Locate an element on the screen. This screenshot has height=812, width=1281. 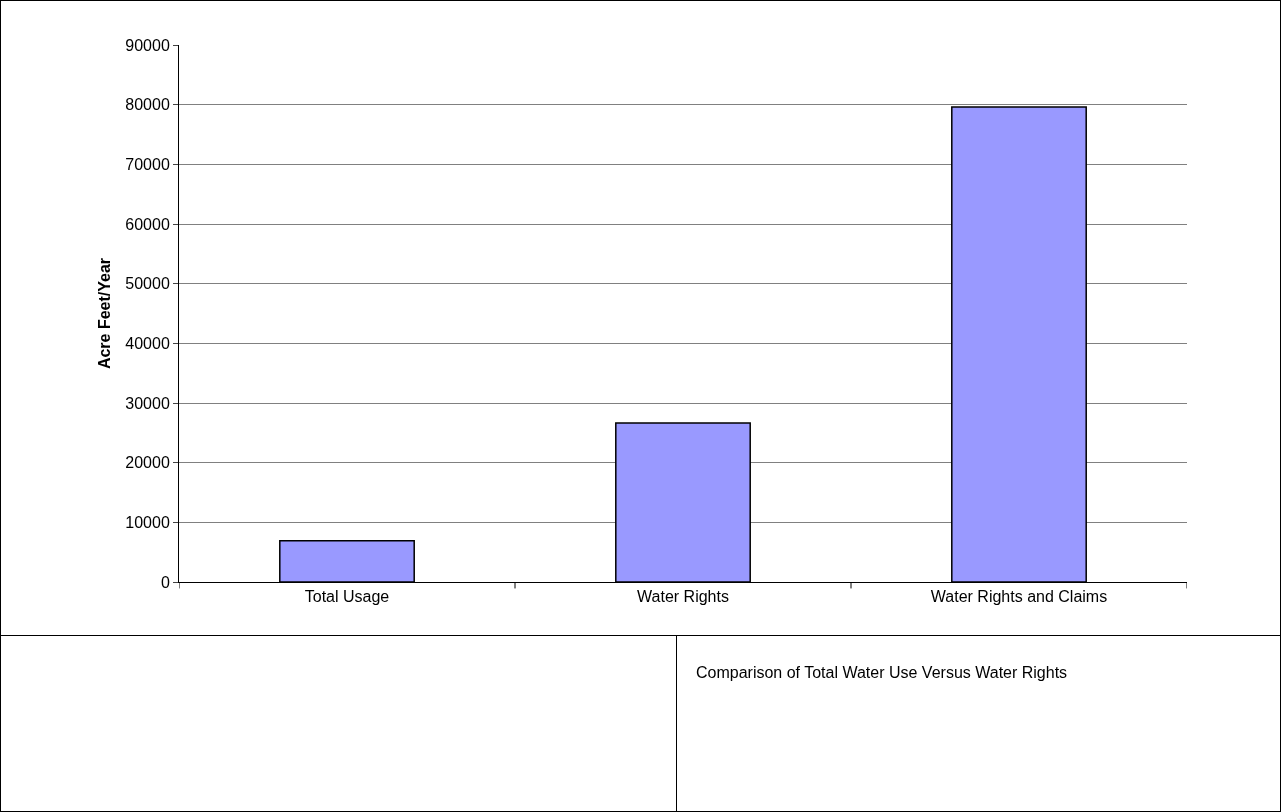
y-tick-label: 0 is located at coordinates (165, 582).